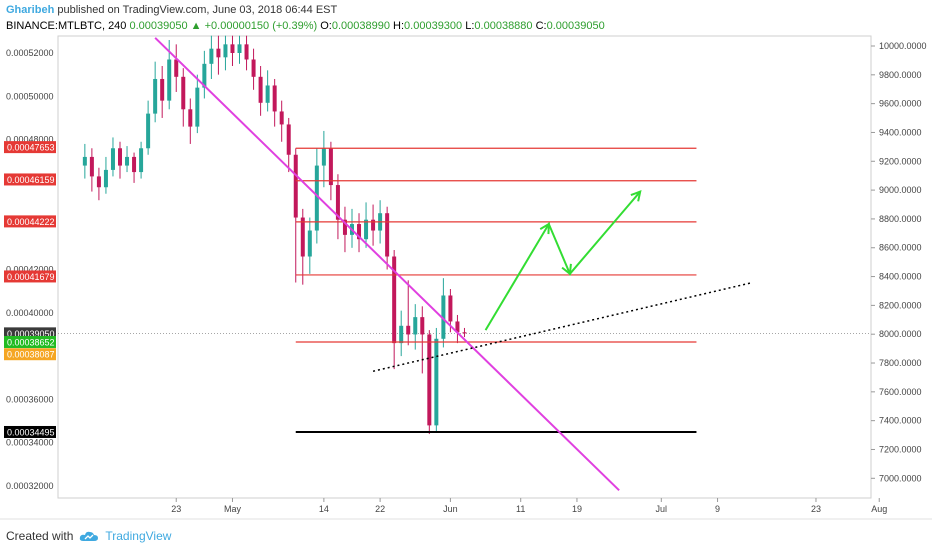 Image resolution: width=932 pixels, height=550 pixels. Describe the element at coordinates (30, 270) in the screenshot. I see `left-axis-tick: 0.00042000` at that location.